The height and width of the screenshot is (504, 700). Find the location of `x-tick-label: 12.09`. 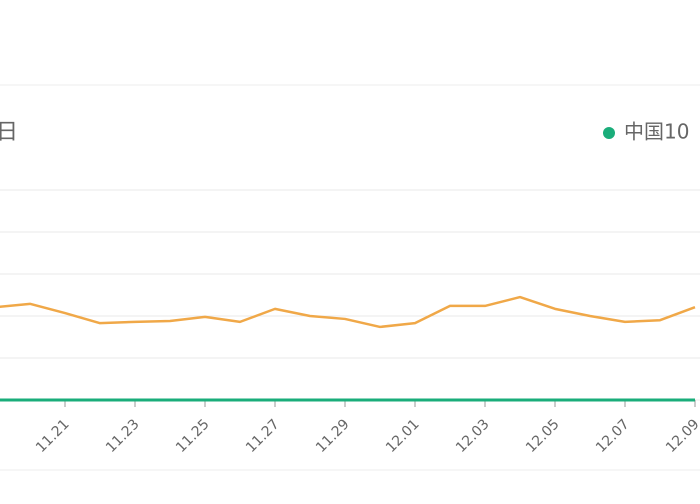

x-tick-label: 12.09 is located at coordinates (681, 436).